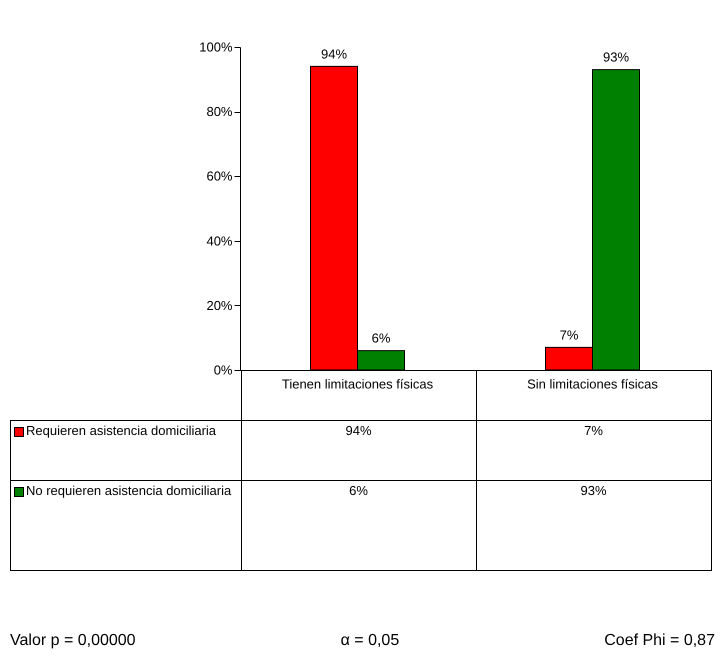 Image resolution: width=723 pixels, height=665 pixels. What do you see at coordinates (358, 450) in the screenshot?
I see `data-label: 94%` at bounding box center [358, 450].